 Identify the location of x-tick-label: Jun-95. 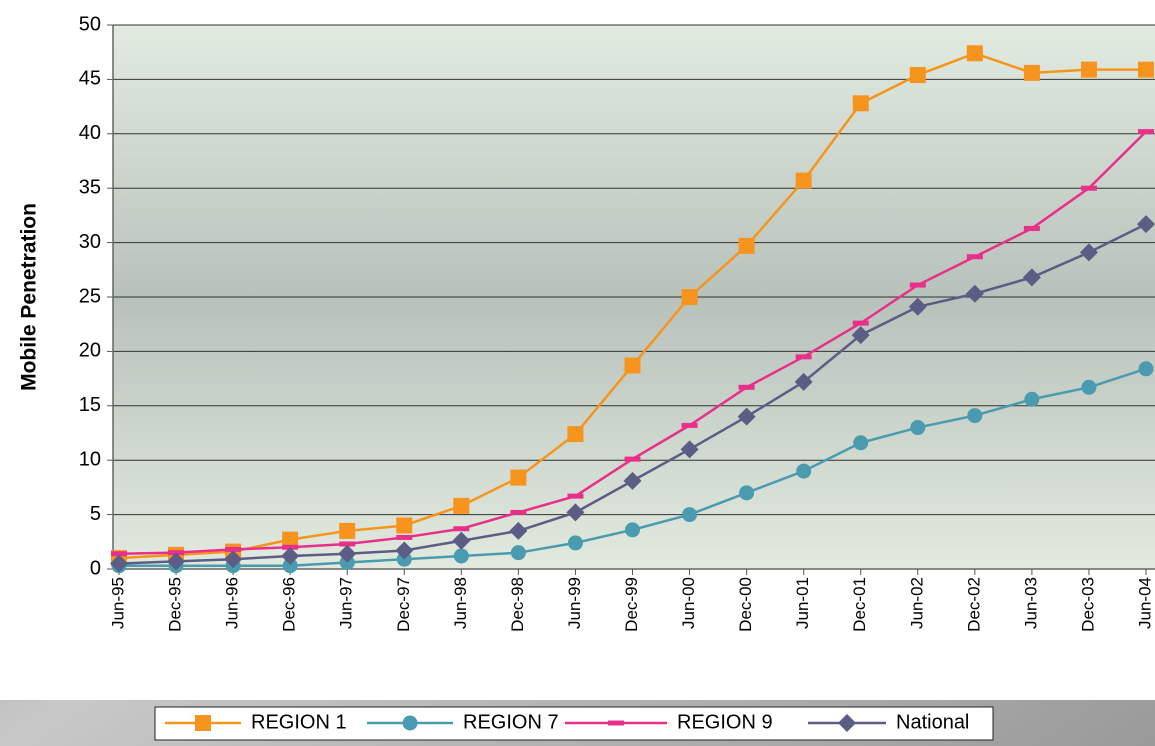
(117, 603).